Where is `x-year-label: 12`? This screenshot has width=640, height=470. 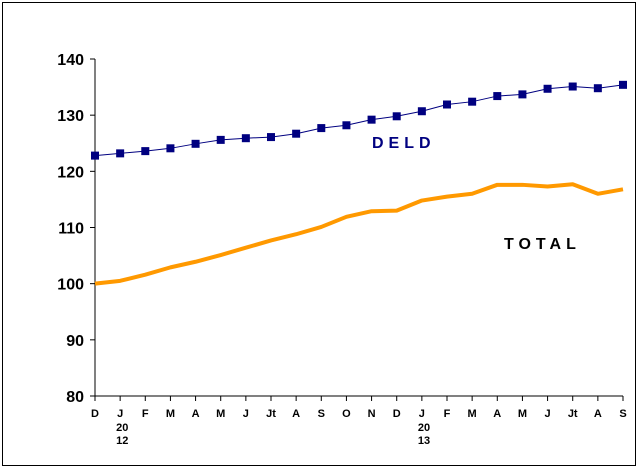 x-year-label: 12 is located at coordinates (122, 441).